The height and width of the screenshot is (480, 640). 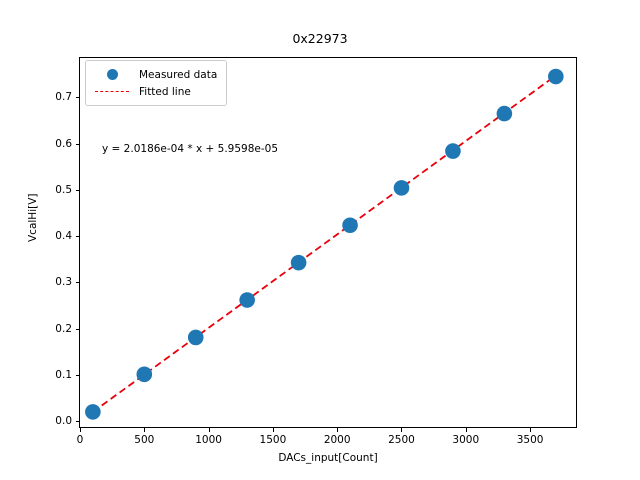 What do you see at coordinates (63, 143) in the screenshot?
I see `y-tick-label: 0.6` at bounding box center [63, 143].